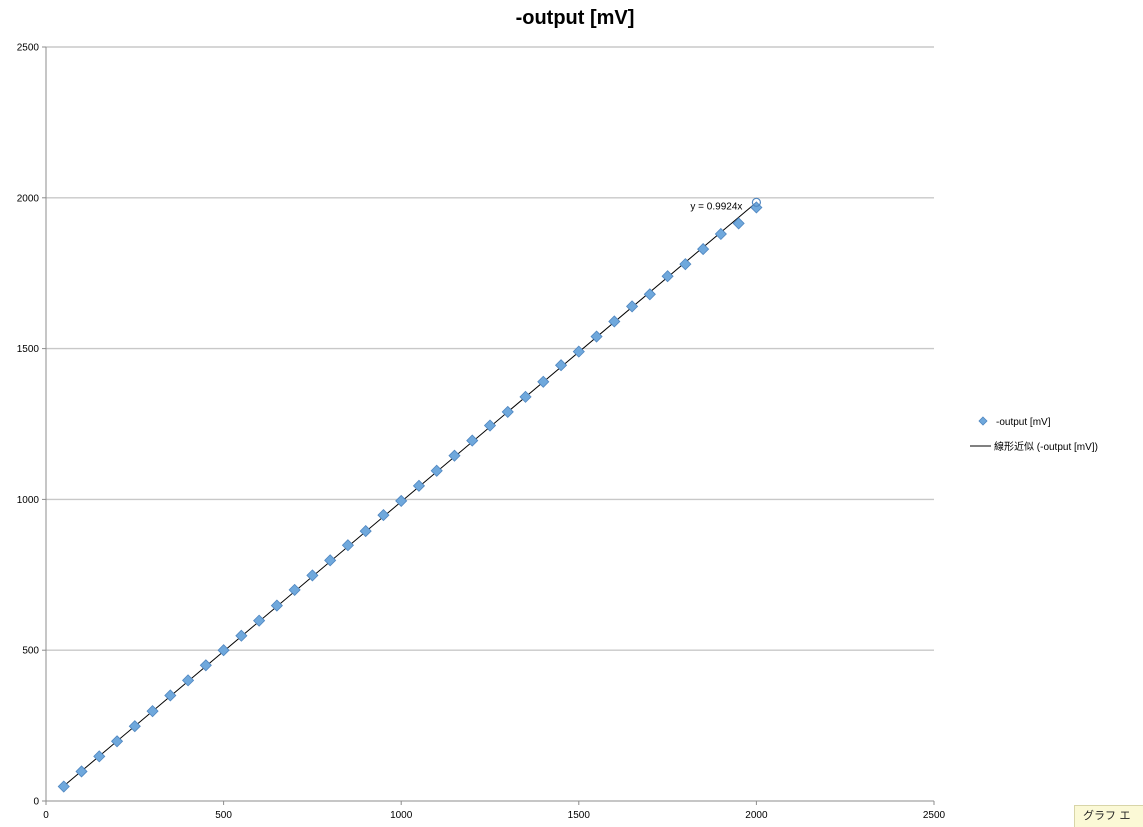 This screenshot has height=827, width=1143. Describe the element at coordinates (1034, 434) in the screenshot. I see `legend: -output [mV] 線形近似 (-output [mV])` at that location.